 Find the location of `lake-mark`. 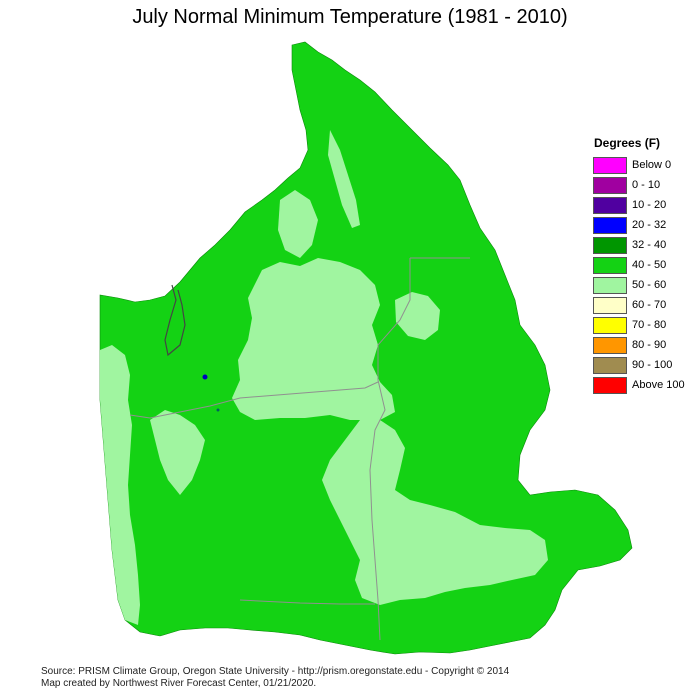

lake-mark is located at coordinates (205, 377).